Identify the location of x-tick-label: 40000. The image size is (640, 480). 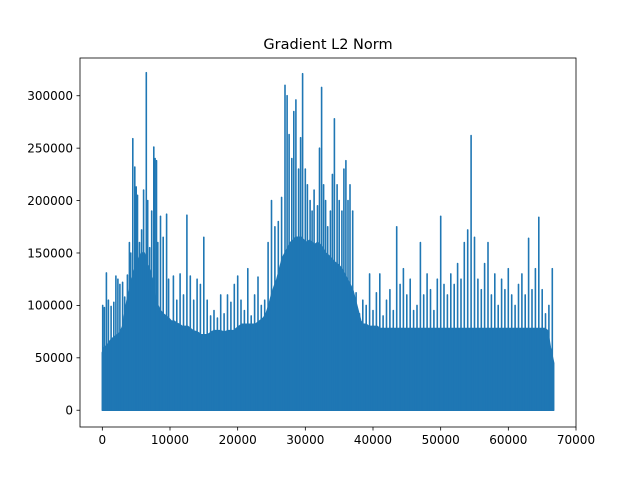
(373, 440).